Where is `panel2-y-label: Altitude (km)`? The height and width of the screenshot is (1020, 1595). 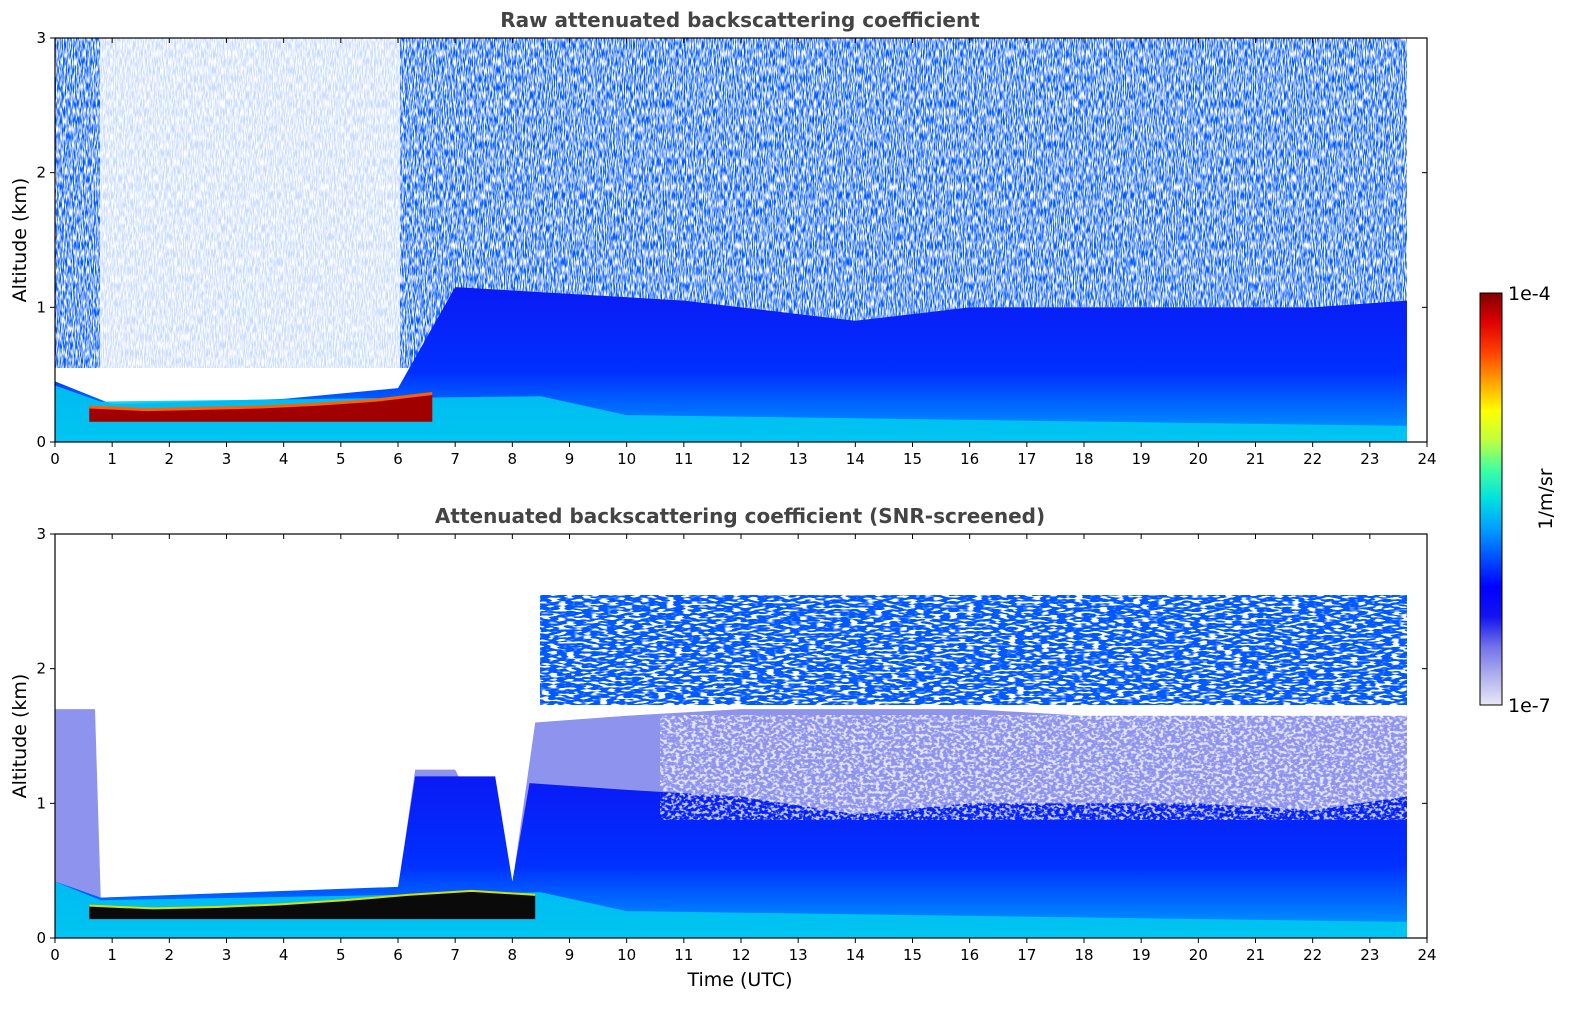
panel2-y-label: Altitude (km) is located at coordinates (20, 736).